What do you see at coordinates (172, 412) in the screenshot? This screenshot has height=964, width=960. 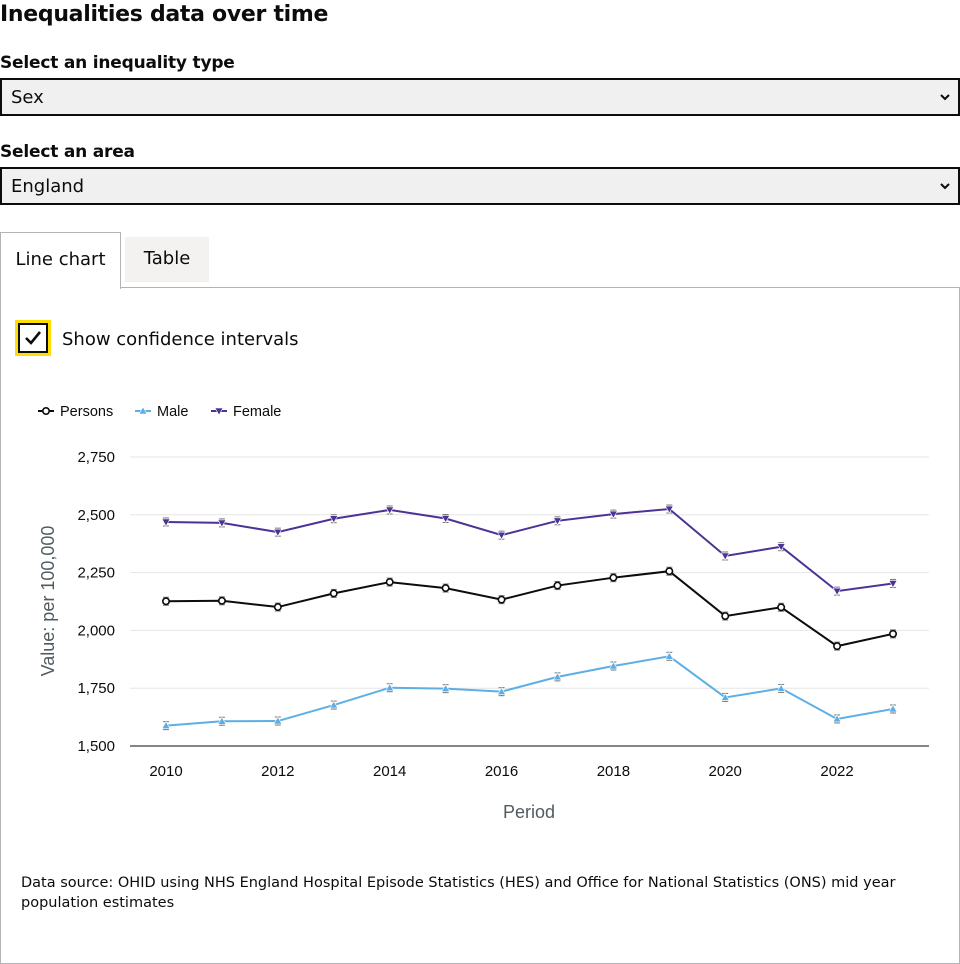 I see `legend-male-label: Male` at bounding box center [172, 412].